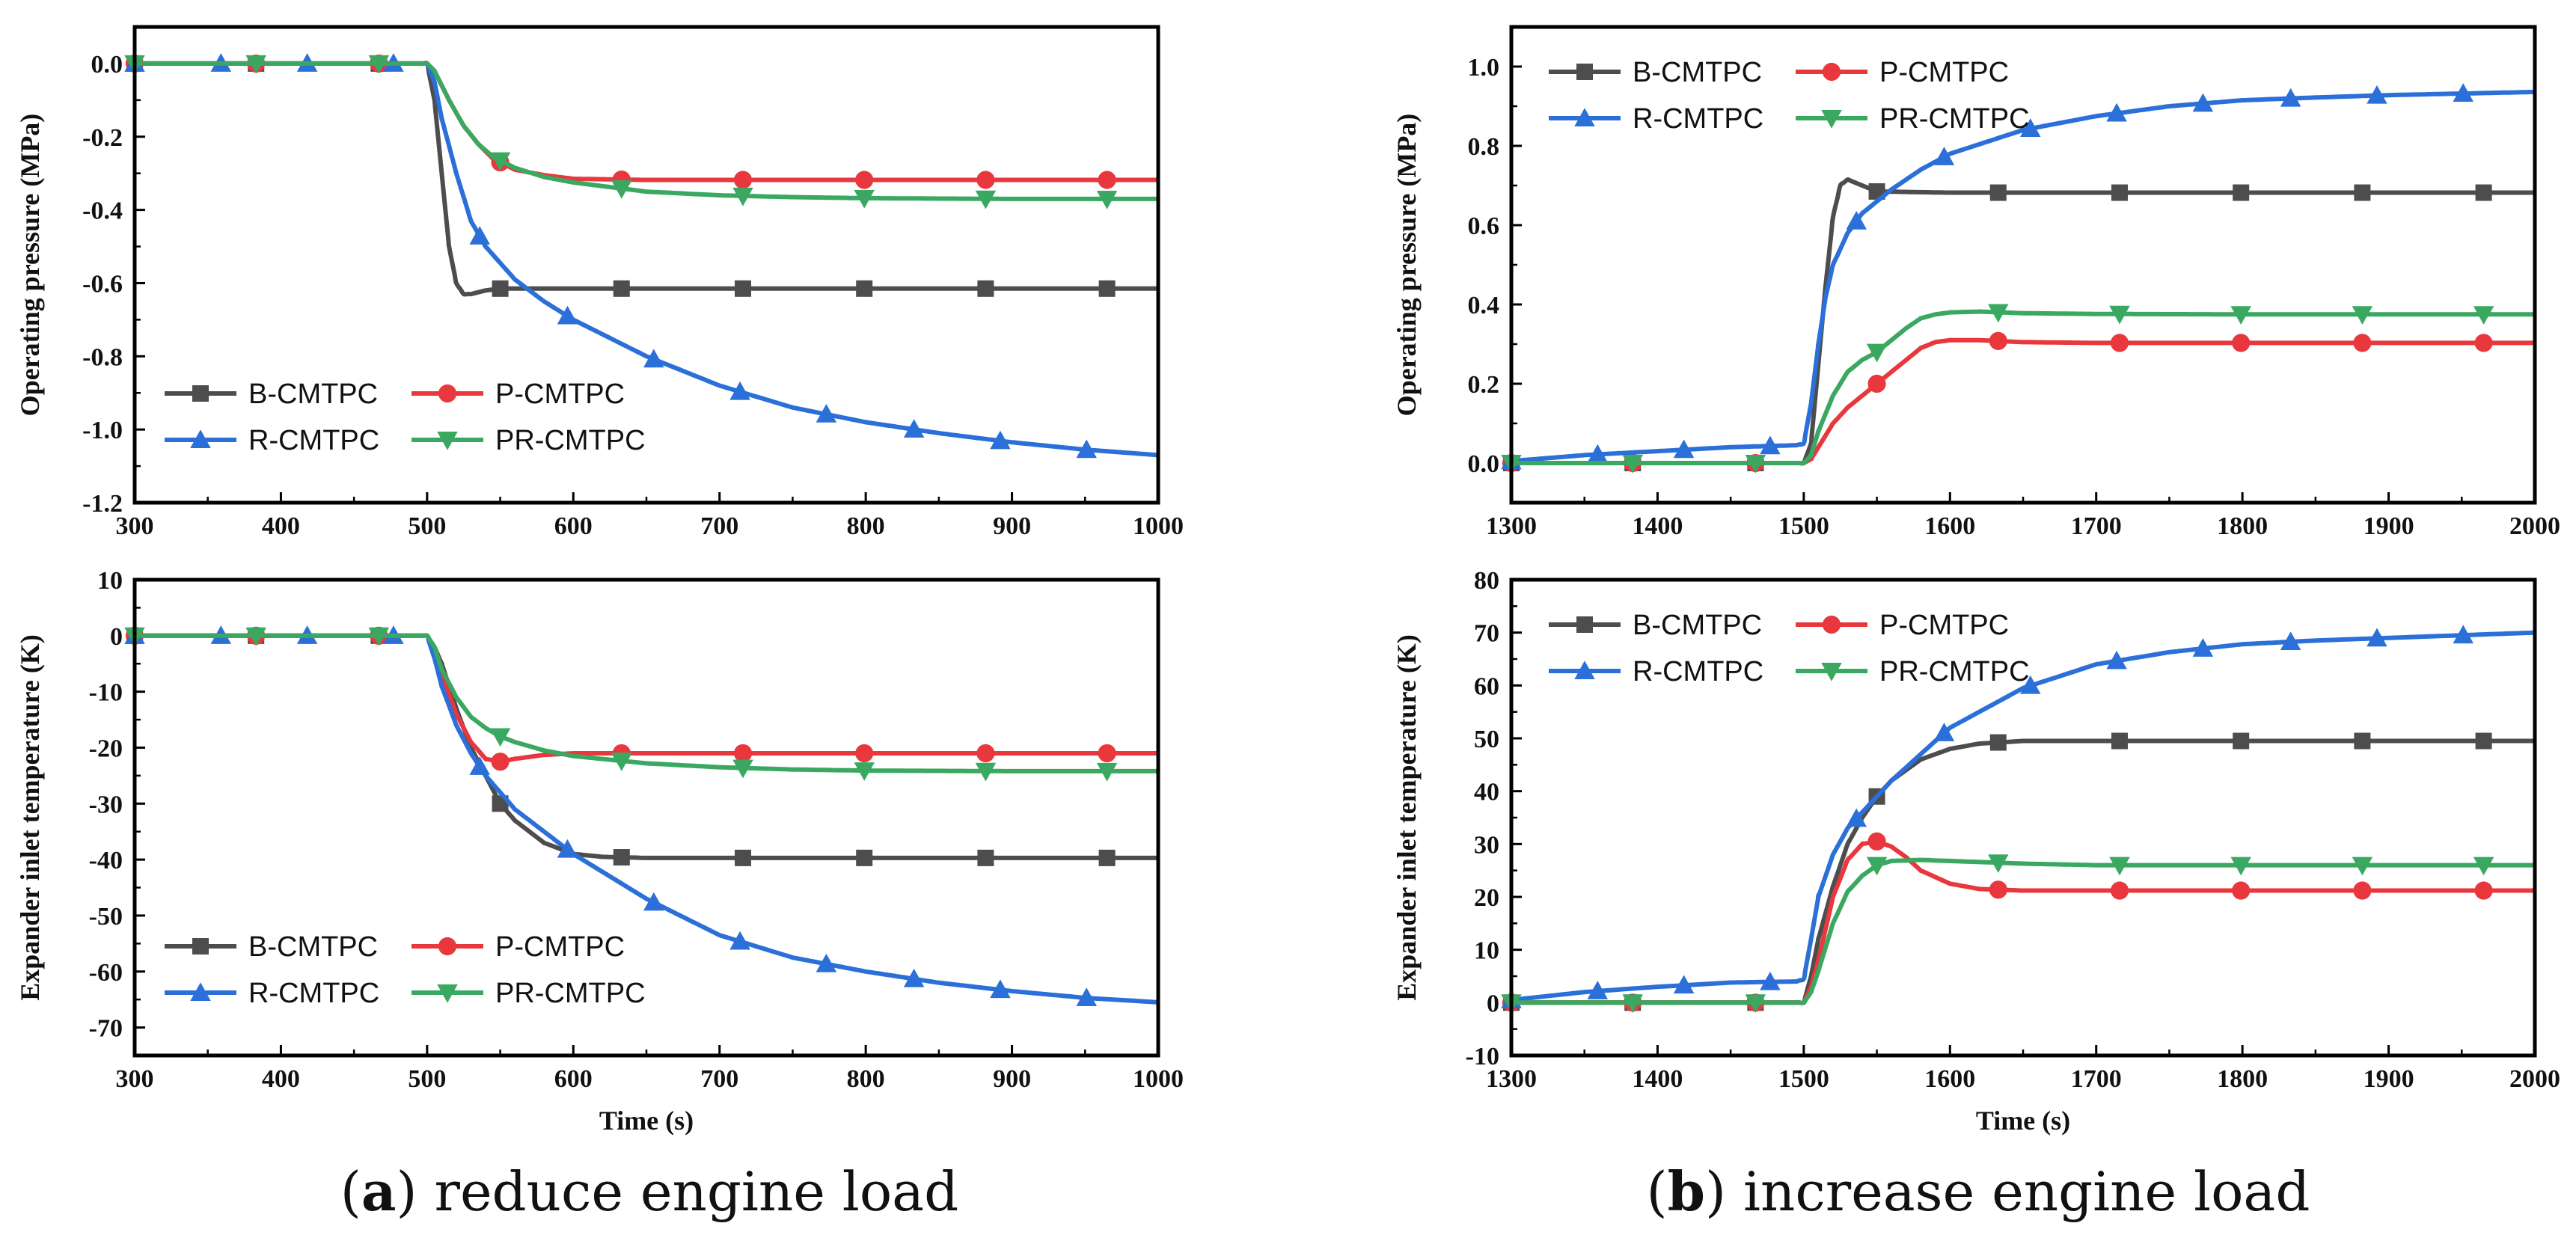  Describe the element at coordinates (1687, 1191) in the screenshot. I see `caption-b-label: b` at that location.